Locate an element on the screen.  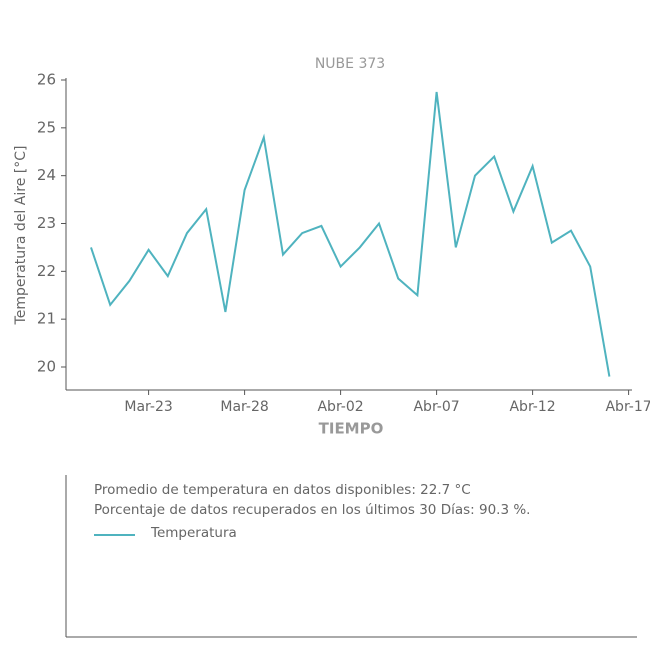
chart-title: NUBE 373 is located at coordinates (350, 64).